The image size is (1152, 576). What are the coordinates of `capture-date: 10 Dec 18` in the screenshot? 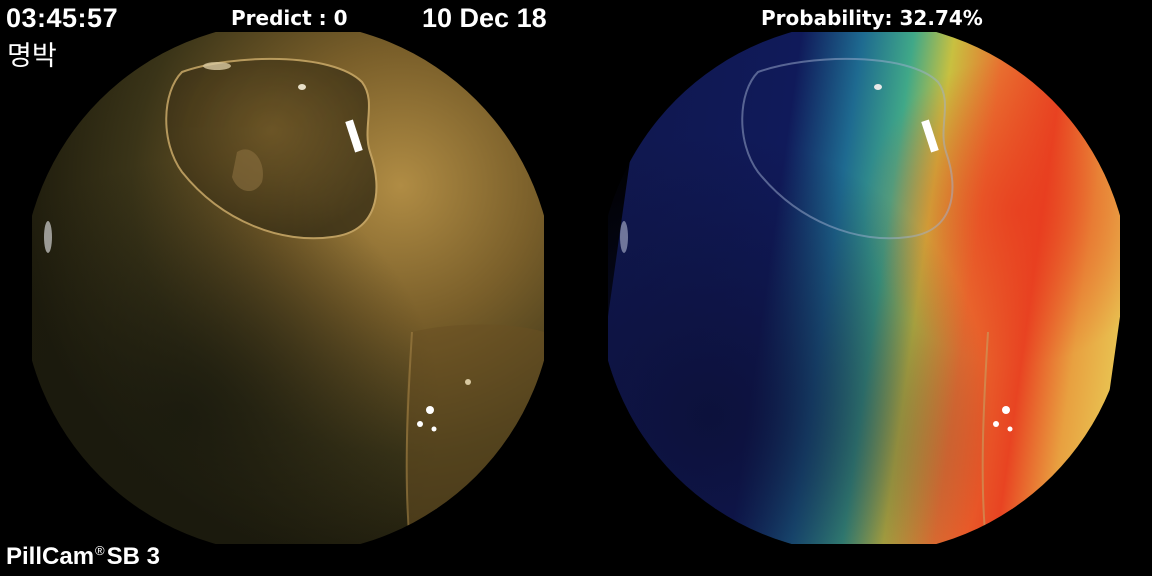 It's located at (484, 18).